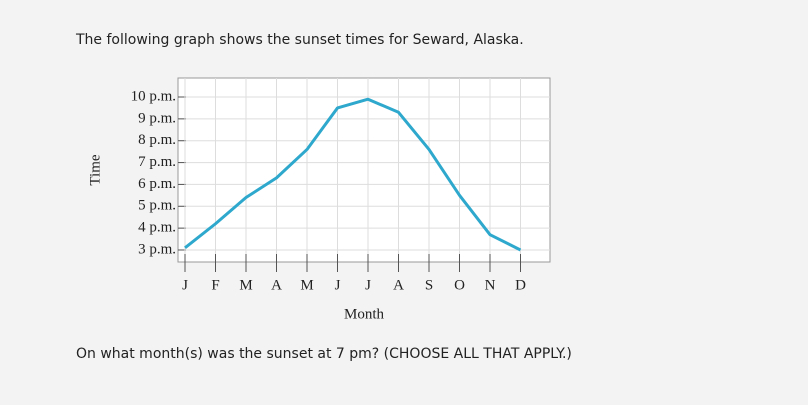 The image size is (808, 405). I want to click on y-tick-label: 4 p.m., so click(157, 228).